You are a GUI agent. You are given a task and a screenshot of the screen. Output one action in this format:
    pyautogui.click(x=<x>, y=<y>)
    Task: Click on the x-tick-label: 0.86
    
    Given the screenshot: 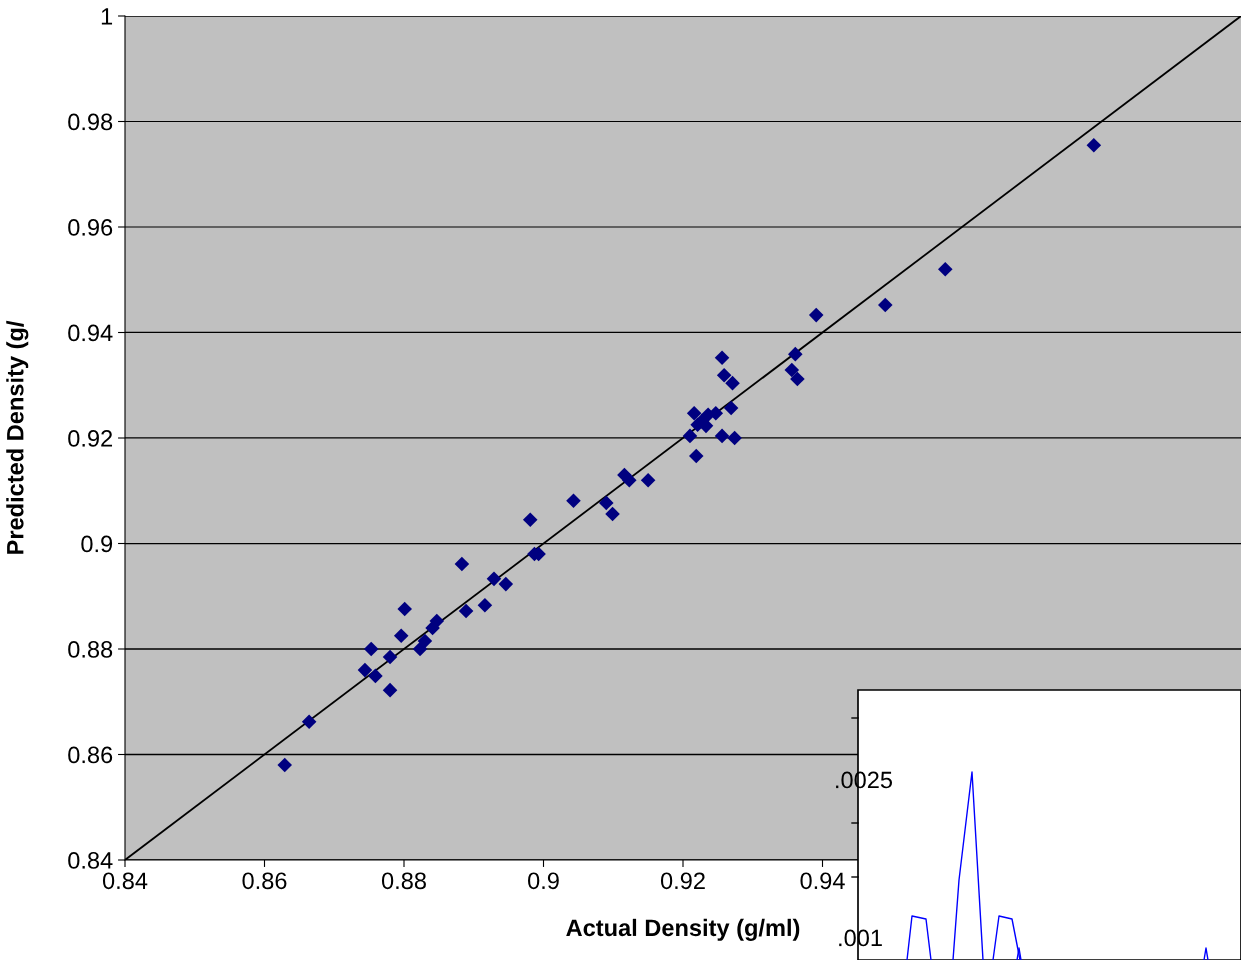 What is the action you would take?
    pyautogui.click(x=264, y=881)
    